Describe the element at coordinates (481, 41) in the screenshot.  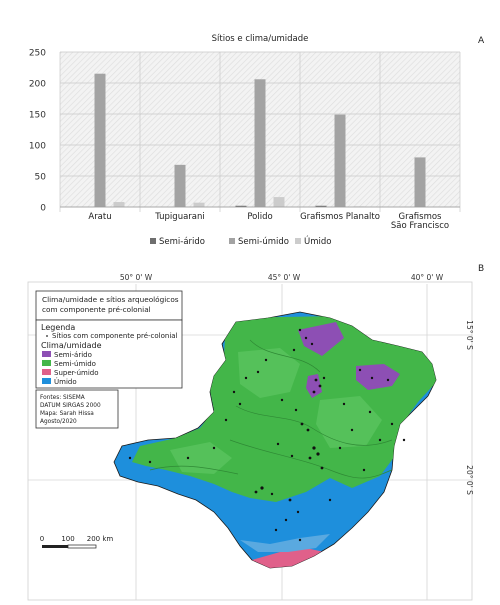
I see `panel-a-letter: A` at that location.